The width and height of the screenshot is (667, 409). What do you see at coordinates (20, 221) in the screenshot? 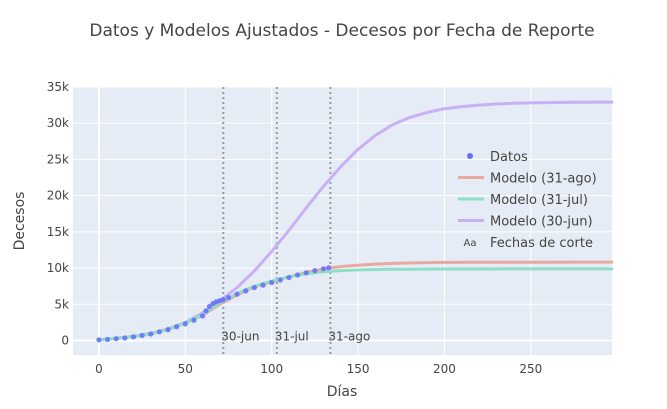
I see `y-axis-title: Decesos` at bounding box center [20, 221].